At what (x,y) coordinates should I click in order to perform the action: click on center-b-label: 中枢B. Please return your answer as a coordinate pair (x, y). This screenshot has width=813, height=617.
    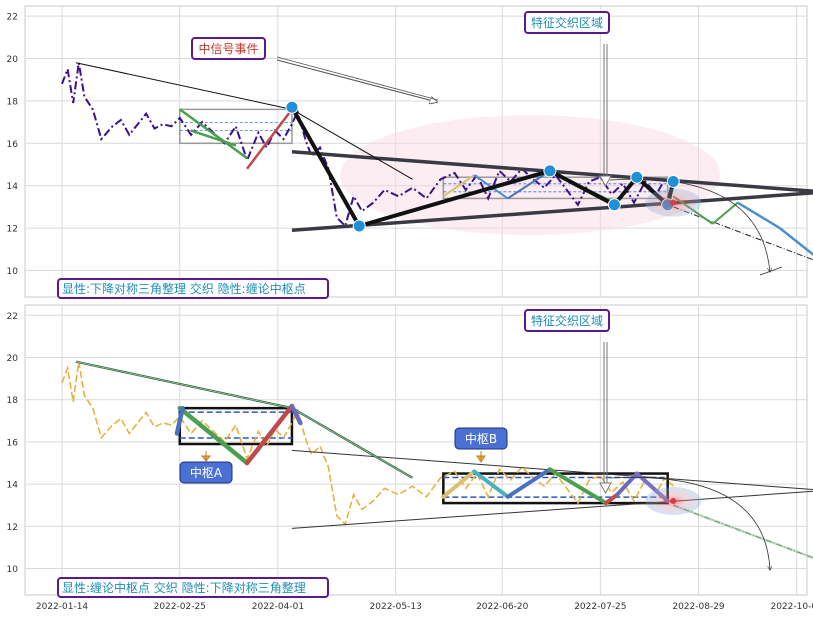
    Looking at the image, I should click on (481, 438).